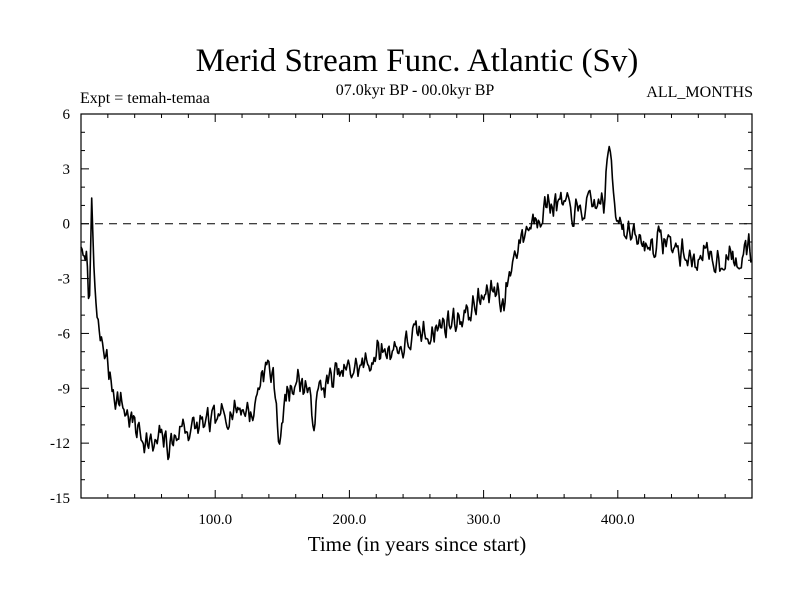 This screenshot has width=800, height=600. I want to click on experiment-label: Expt = temah-temaa, so click(145, 98).